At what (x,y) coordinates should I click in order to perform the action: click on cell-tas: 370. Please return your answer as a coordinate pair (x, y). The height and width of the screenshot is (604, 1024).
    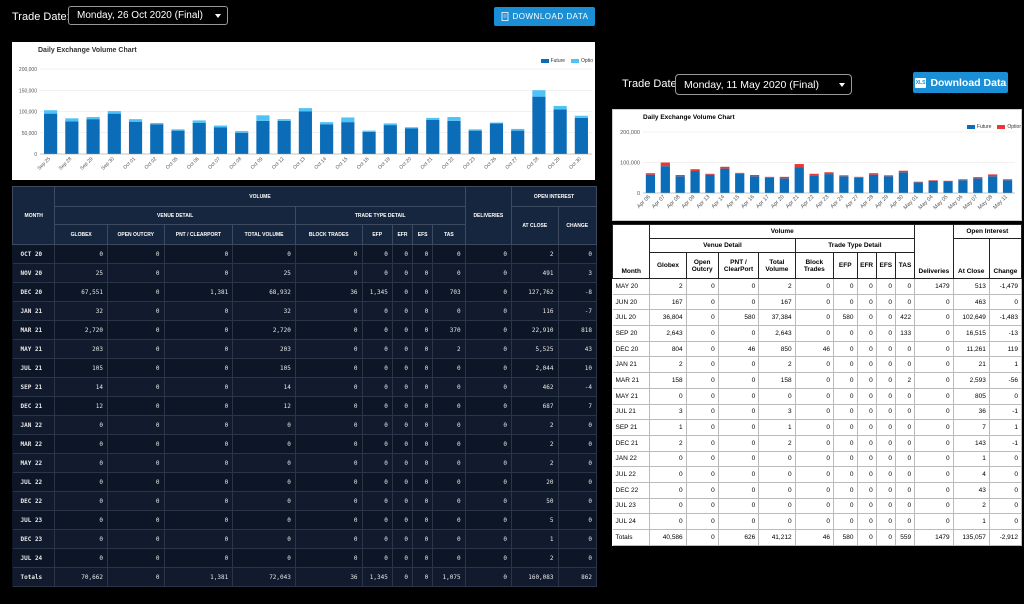
    Looking at the image, I should click on (449, 330).